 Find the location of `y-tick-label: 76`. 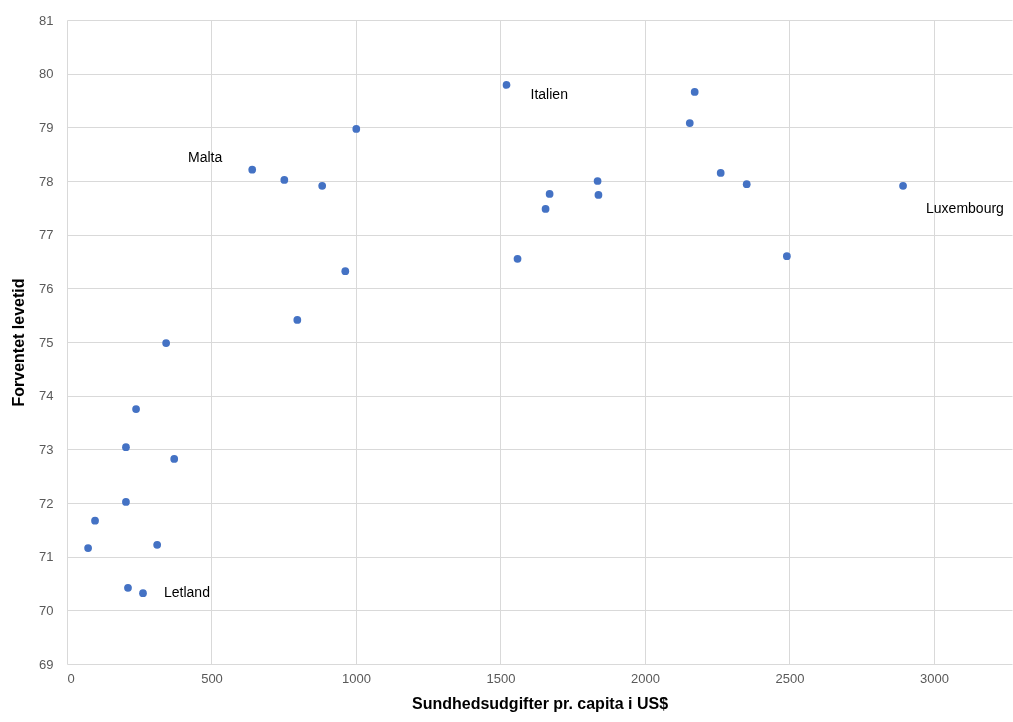

y-tick-label: 76 is located at coordinates (46, 288).